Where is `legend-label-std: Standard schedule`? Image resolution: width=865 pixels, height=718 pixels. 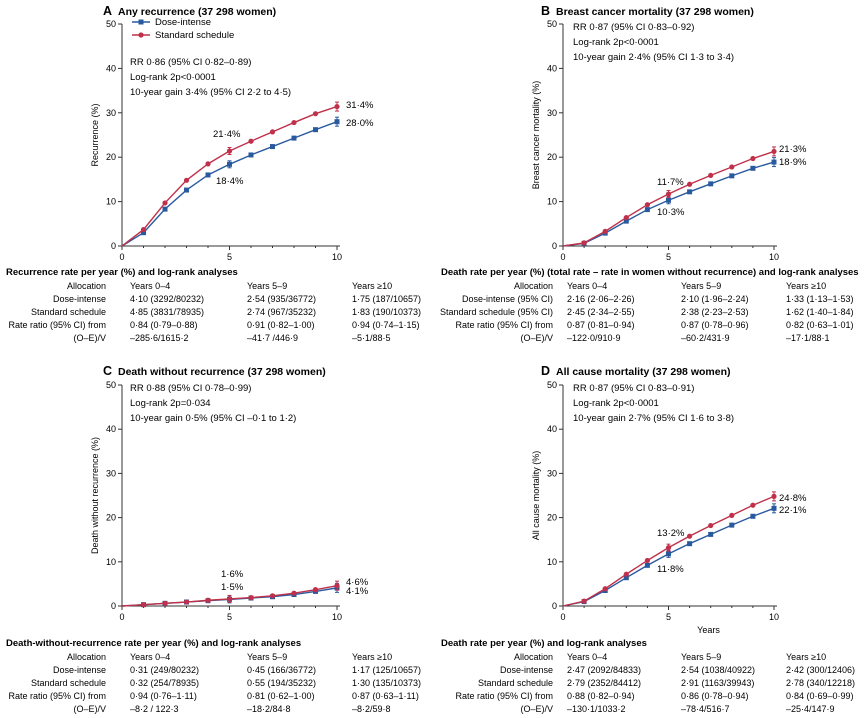 legend-label-std: Standard schedule is located at coordinates (194, 35).